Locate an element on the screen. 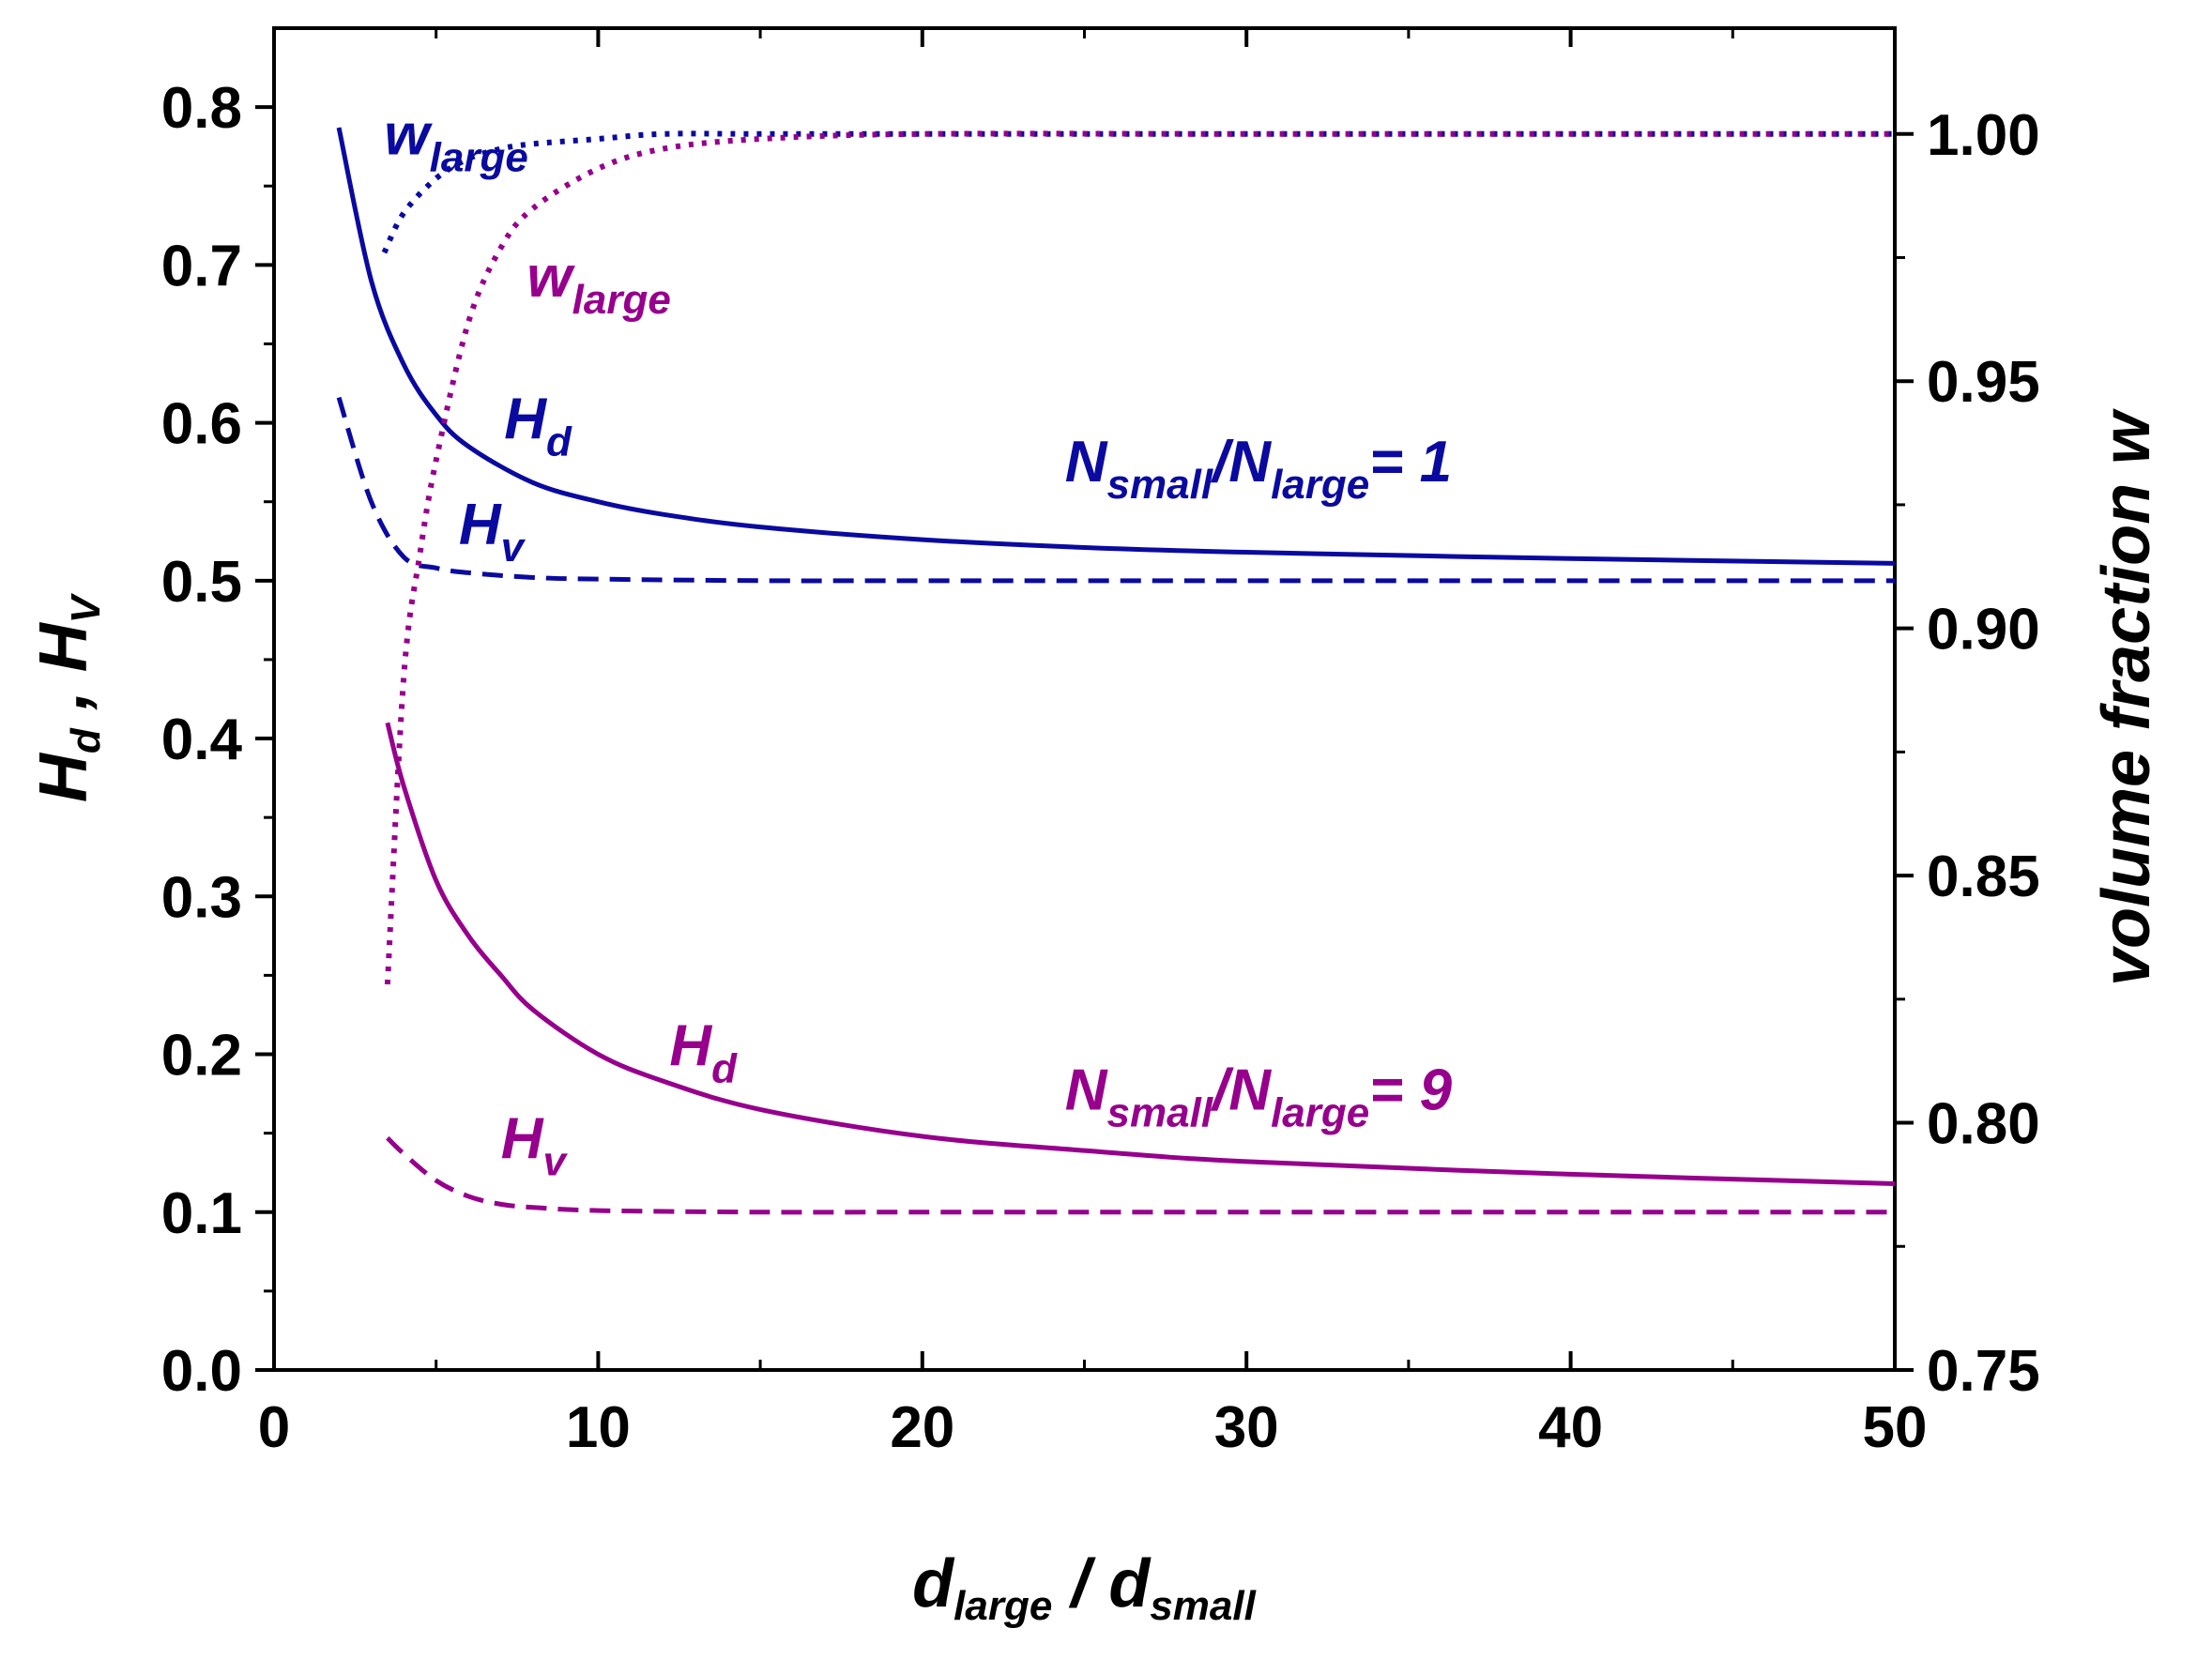 The height and width of the screenshot is (1659, 2212). x-tick-label: 10 is located at coordinates (598, 1427).